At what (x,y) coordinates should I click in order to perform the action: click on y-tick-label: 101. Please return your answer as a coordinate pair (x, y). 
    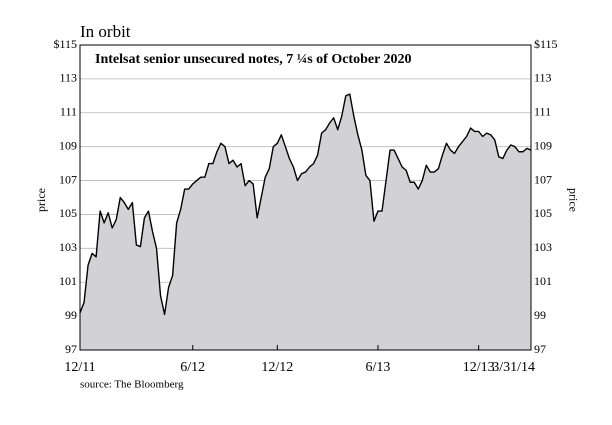
    Looking at the image, I should click on (68, 281).